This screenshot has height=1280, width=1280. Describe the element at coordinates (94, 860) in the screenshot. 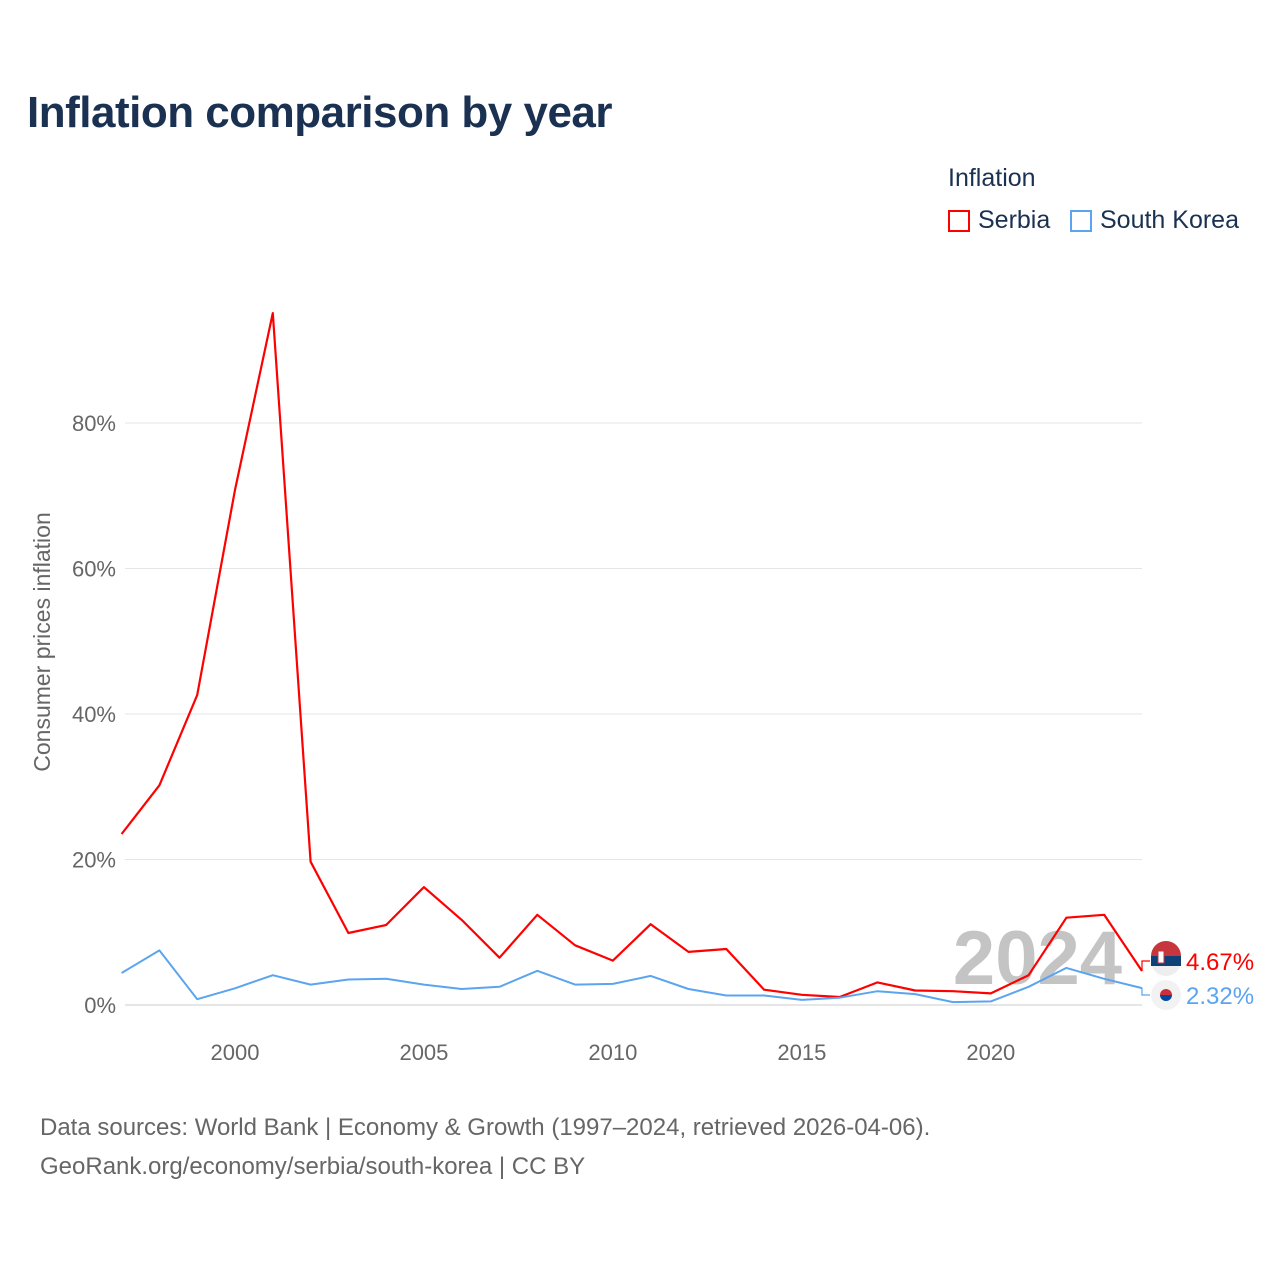

I see `y-tick-label: 20%` at that location.